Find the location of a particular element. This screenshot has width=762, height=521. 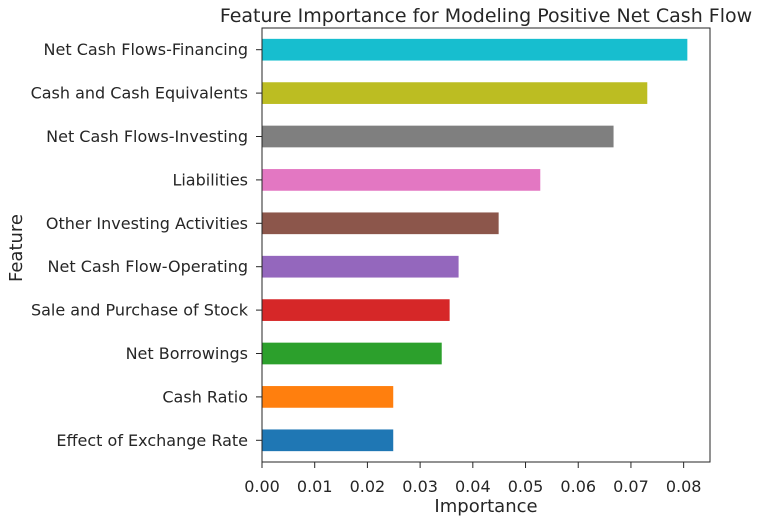

x-tick-label: 0.00 is located at coordinates (262, 486).